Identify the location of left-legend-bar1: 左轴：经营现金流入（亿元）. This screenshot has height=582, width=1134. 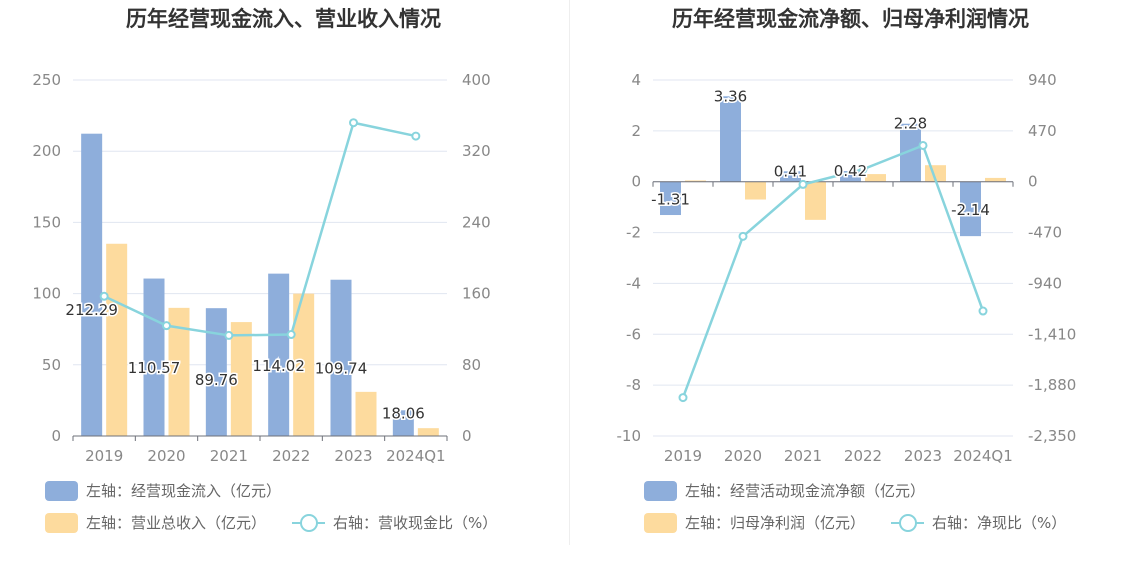
(163, 490).